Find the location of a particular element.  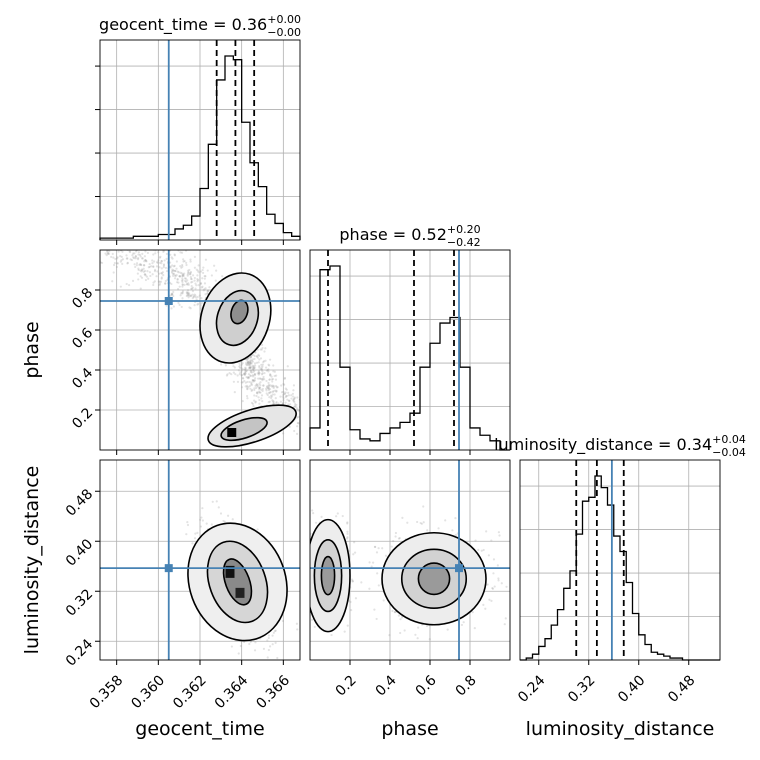

axes-frame is located at coordinates (620, 560).